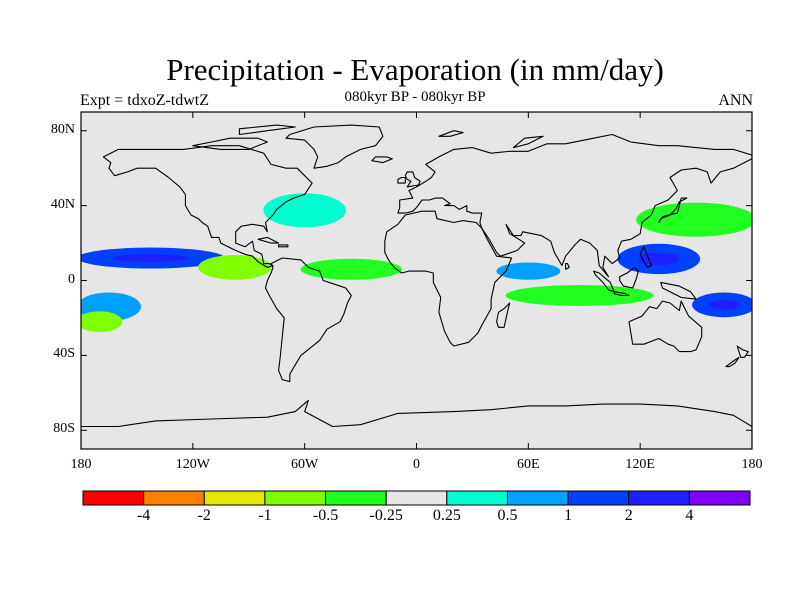 This screenshot has height=600, width=800. I want to click on x-tick-label: 0, so click(416, 464).